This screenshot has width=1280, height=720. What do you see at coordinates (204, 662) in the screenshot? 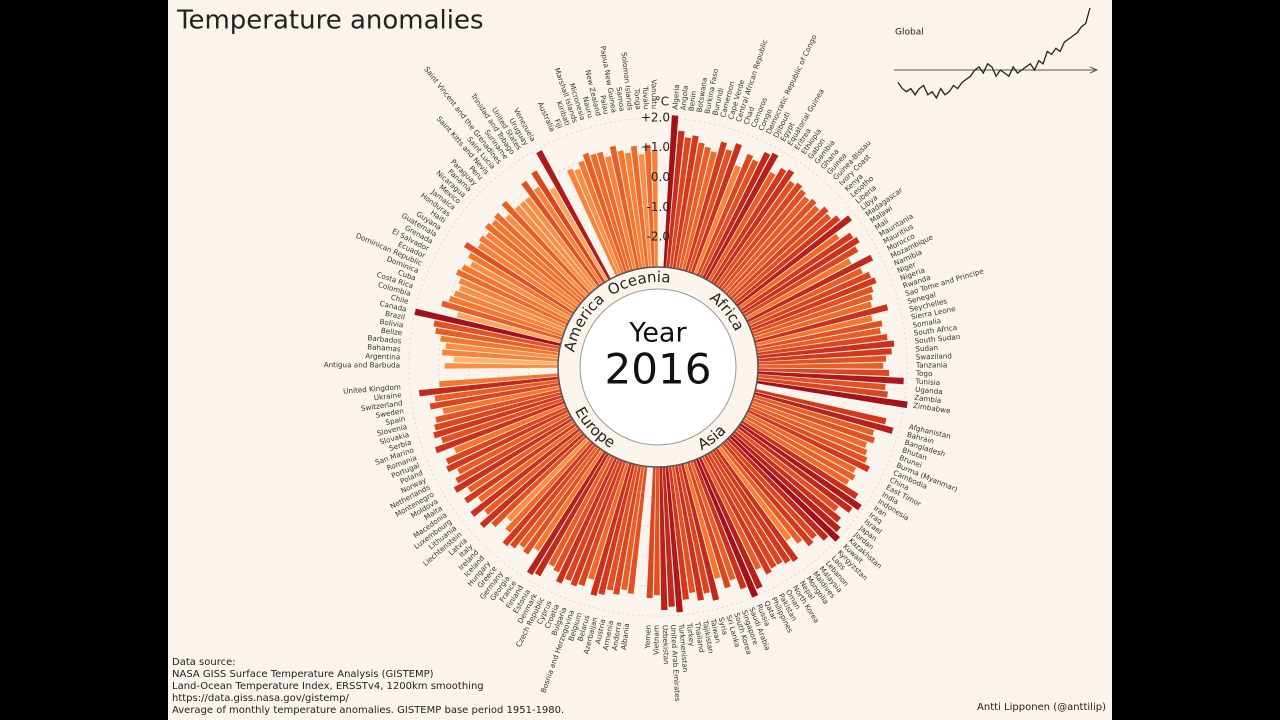
I see `source-note: Data source:` at bounding box center [204, 662].